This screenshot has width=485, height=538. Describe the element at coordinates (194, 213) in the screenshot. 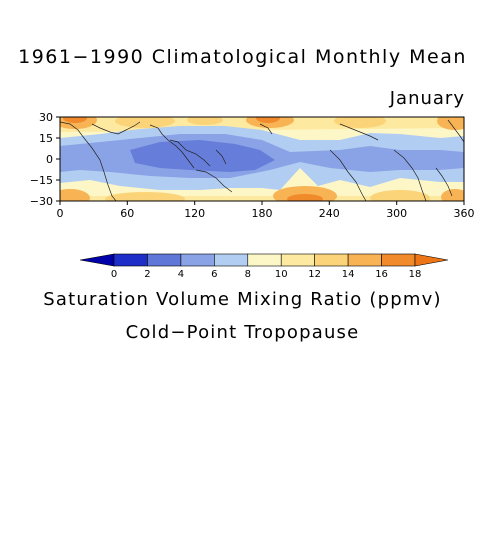

I see `x-tick-label: 120` at that location.